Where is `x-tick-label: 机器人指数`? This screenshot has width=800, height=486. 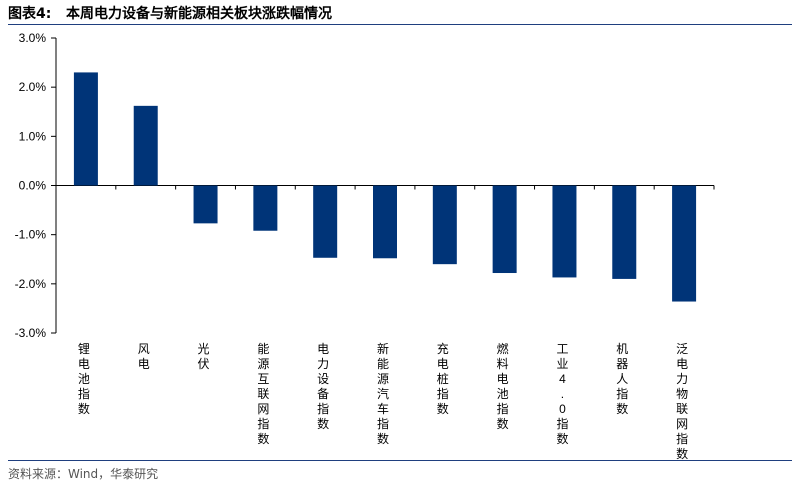 x-tick-label: 机器人指数 is located at coordinates (622, 379).